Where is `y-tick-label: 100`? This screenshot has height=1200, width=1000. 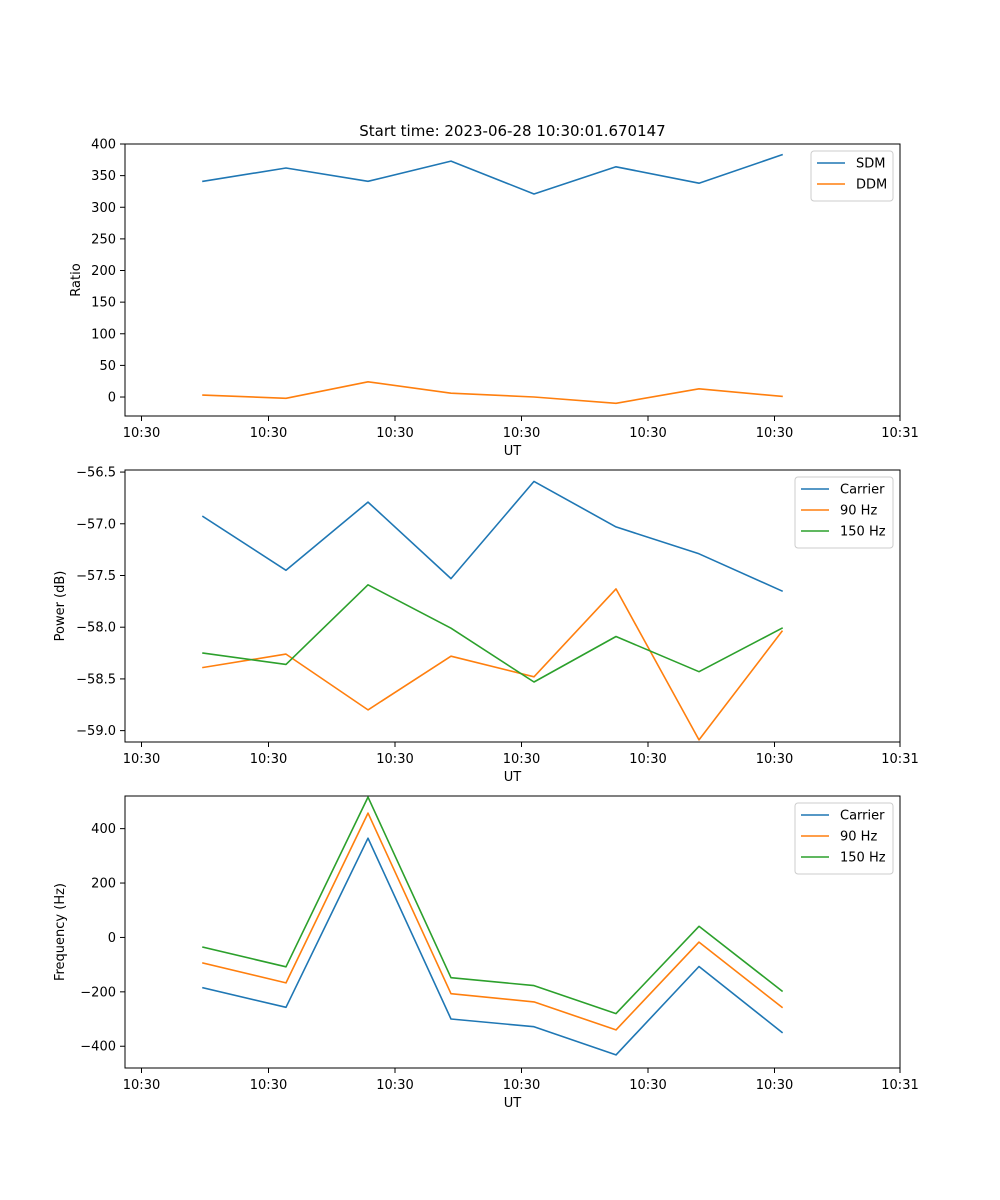 y-tick-label: 100 is located at coordinates (103, 334).